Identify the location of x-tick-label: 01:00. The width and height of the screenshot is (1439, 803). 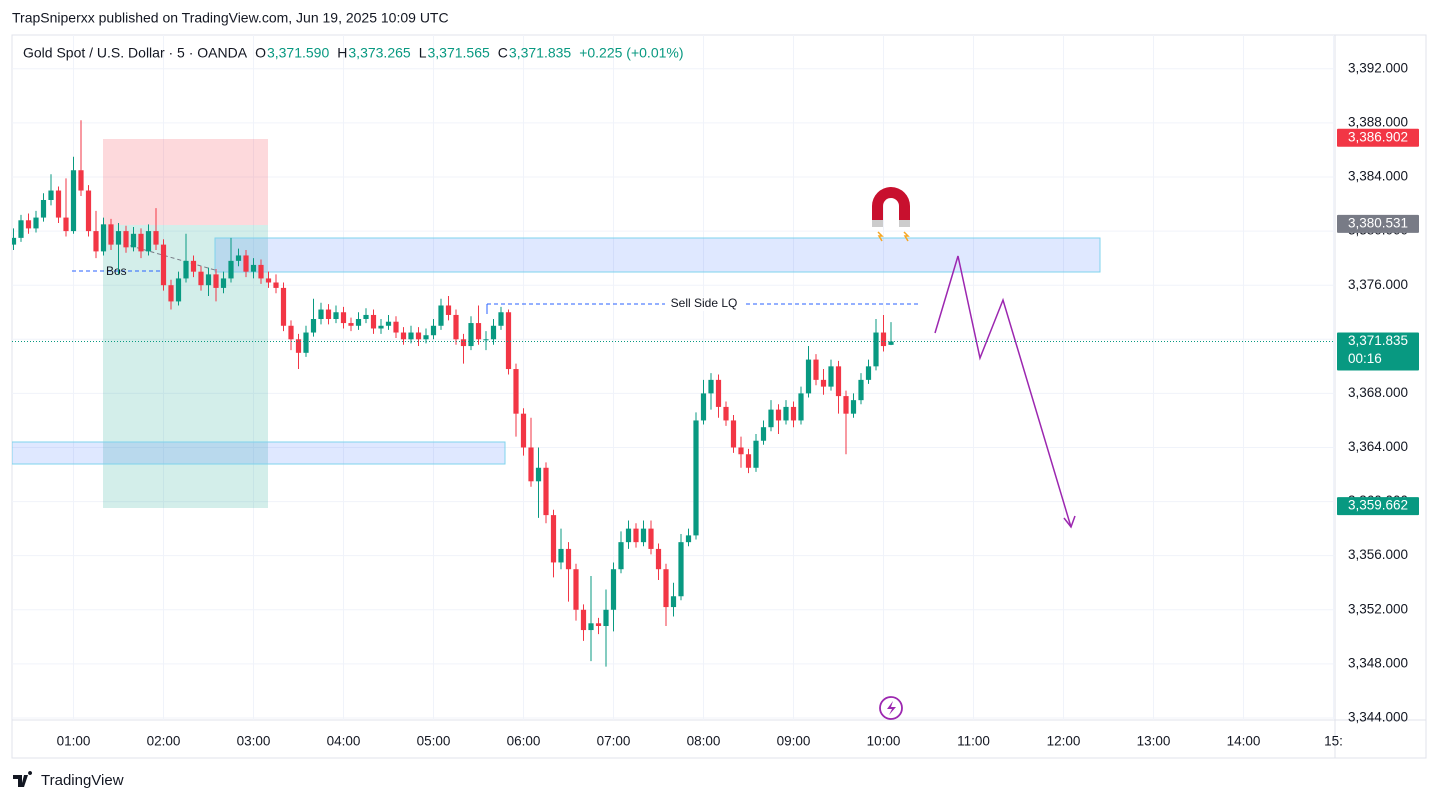
(74, 741).